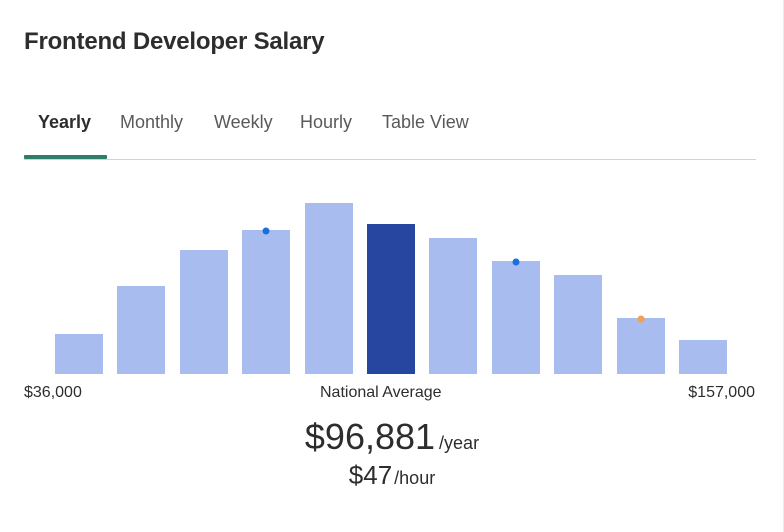 The image size is (784, 532). Describe the element at coordinates (370, 436) in the screenshot. I see `yearly-salary-amount: $96,881` at that location.